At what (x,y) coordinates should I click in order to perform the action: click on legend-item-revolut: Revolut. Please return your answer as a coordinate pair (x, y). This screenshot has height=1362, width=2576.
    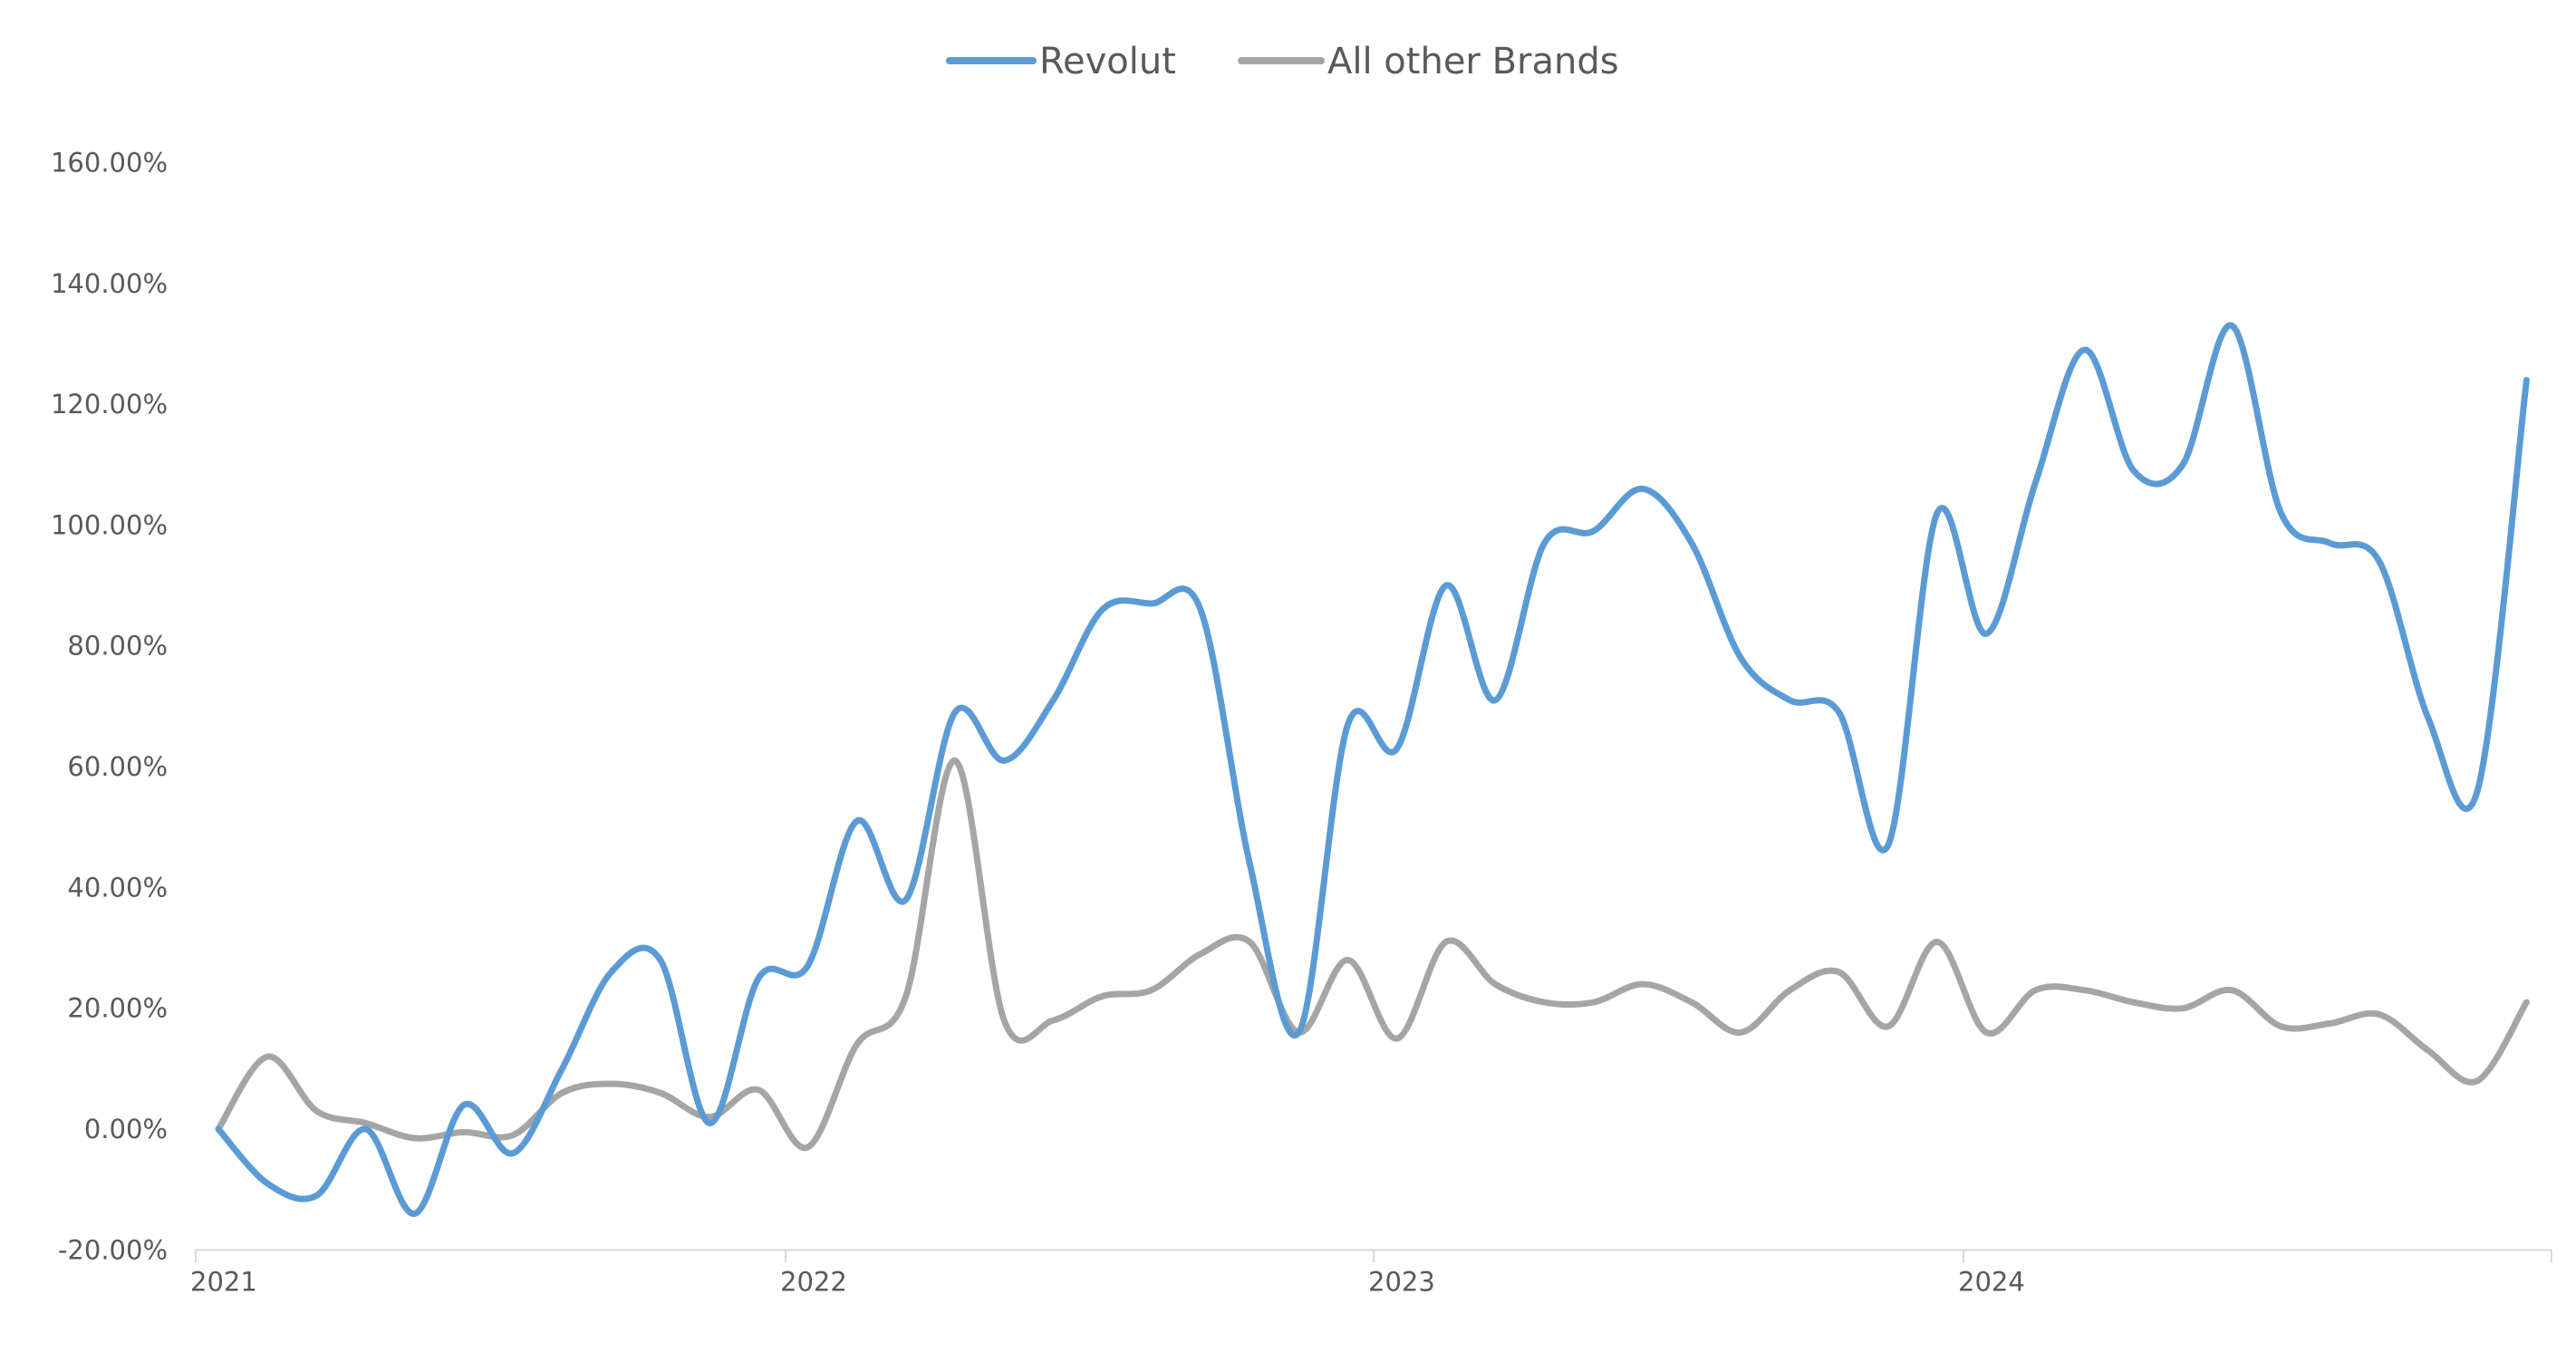
    Looking at the image, I should click on (1061, 61).